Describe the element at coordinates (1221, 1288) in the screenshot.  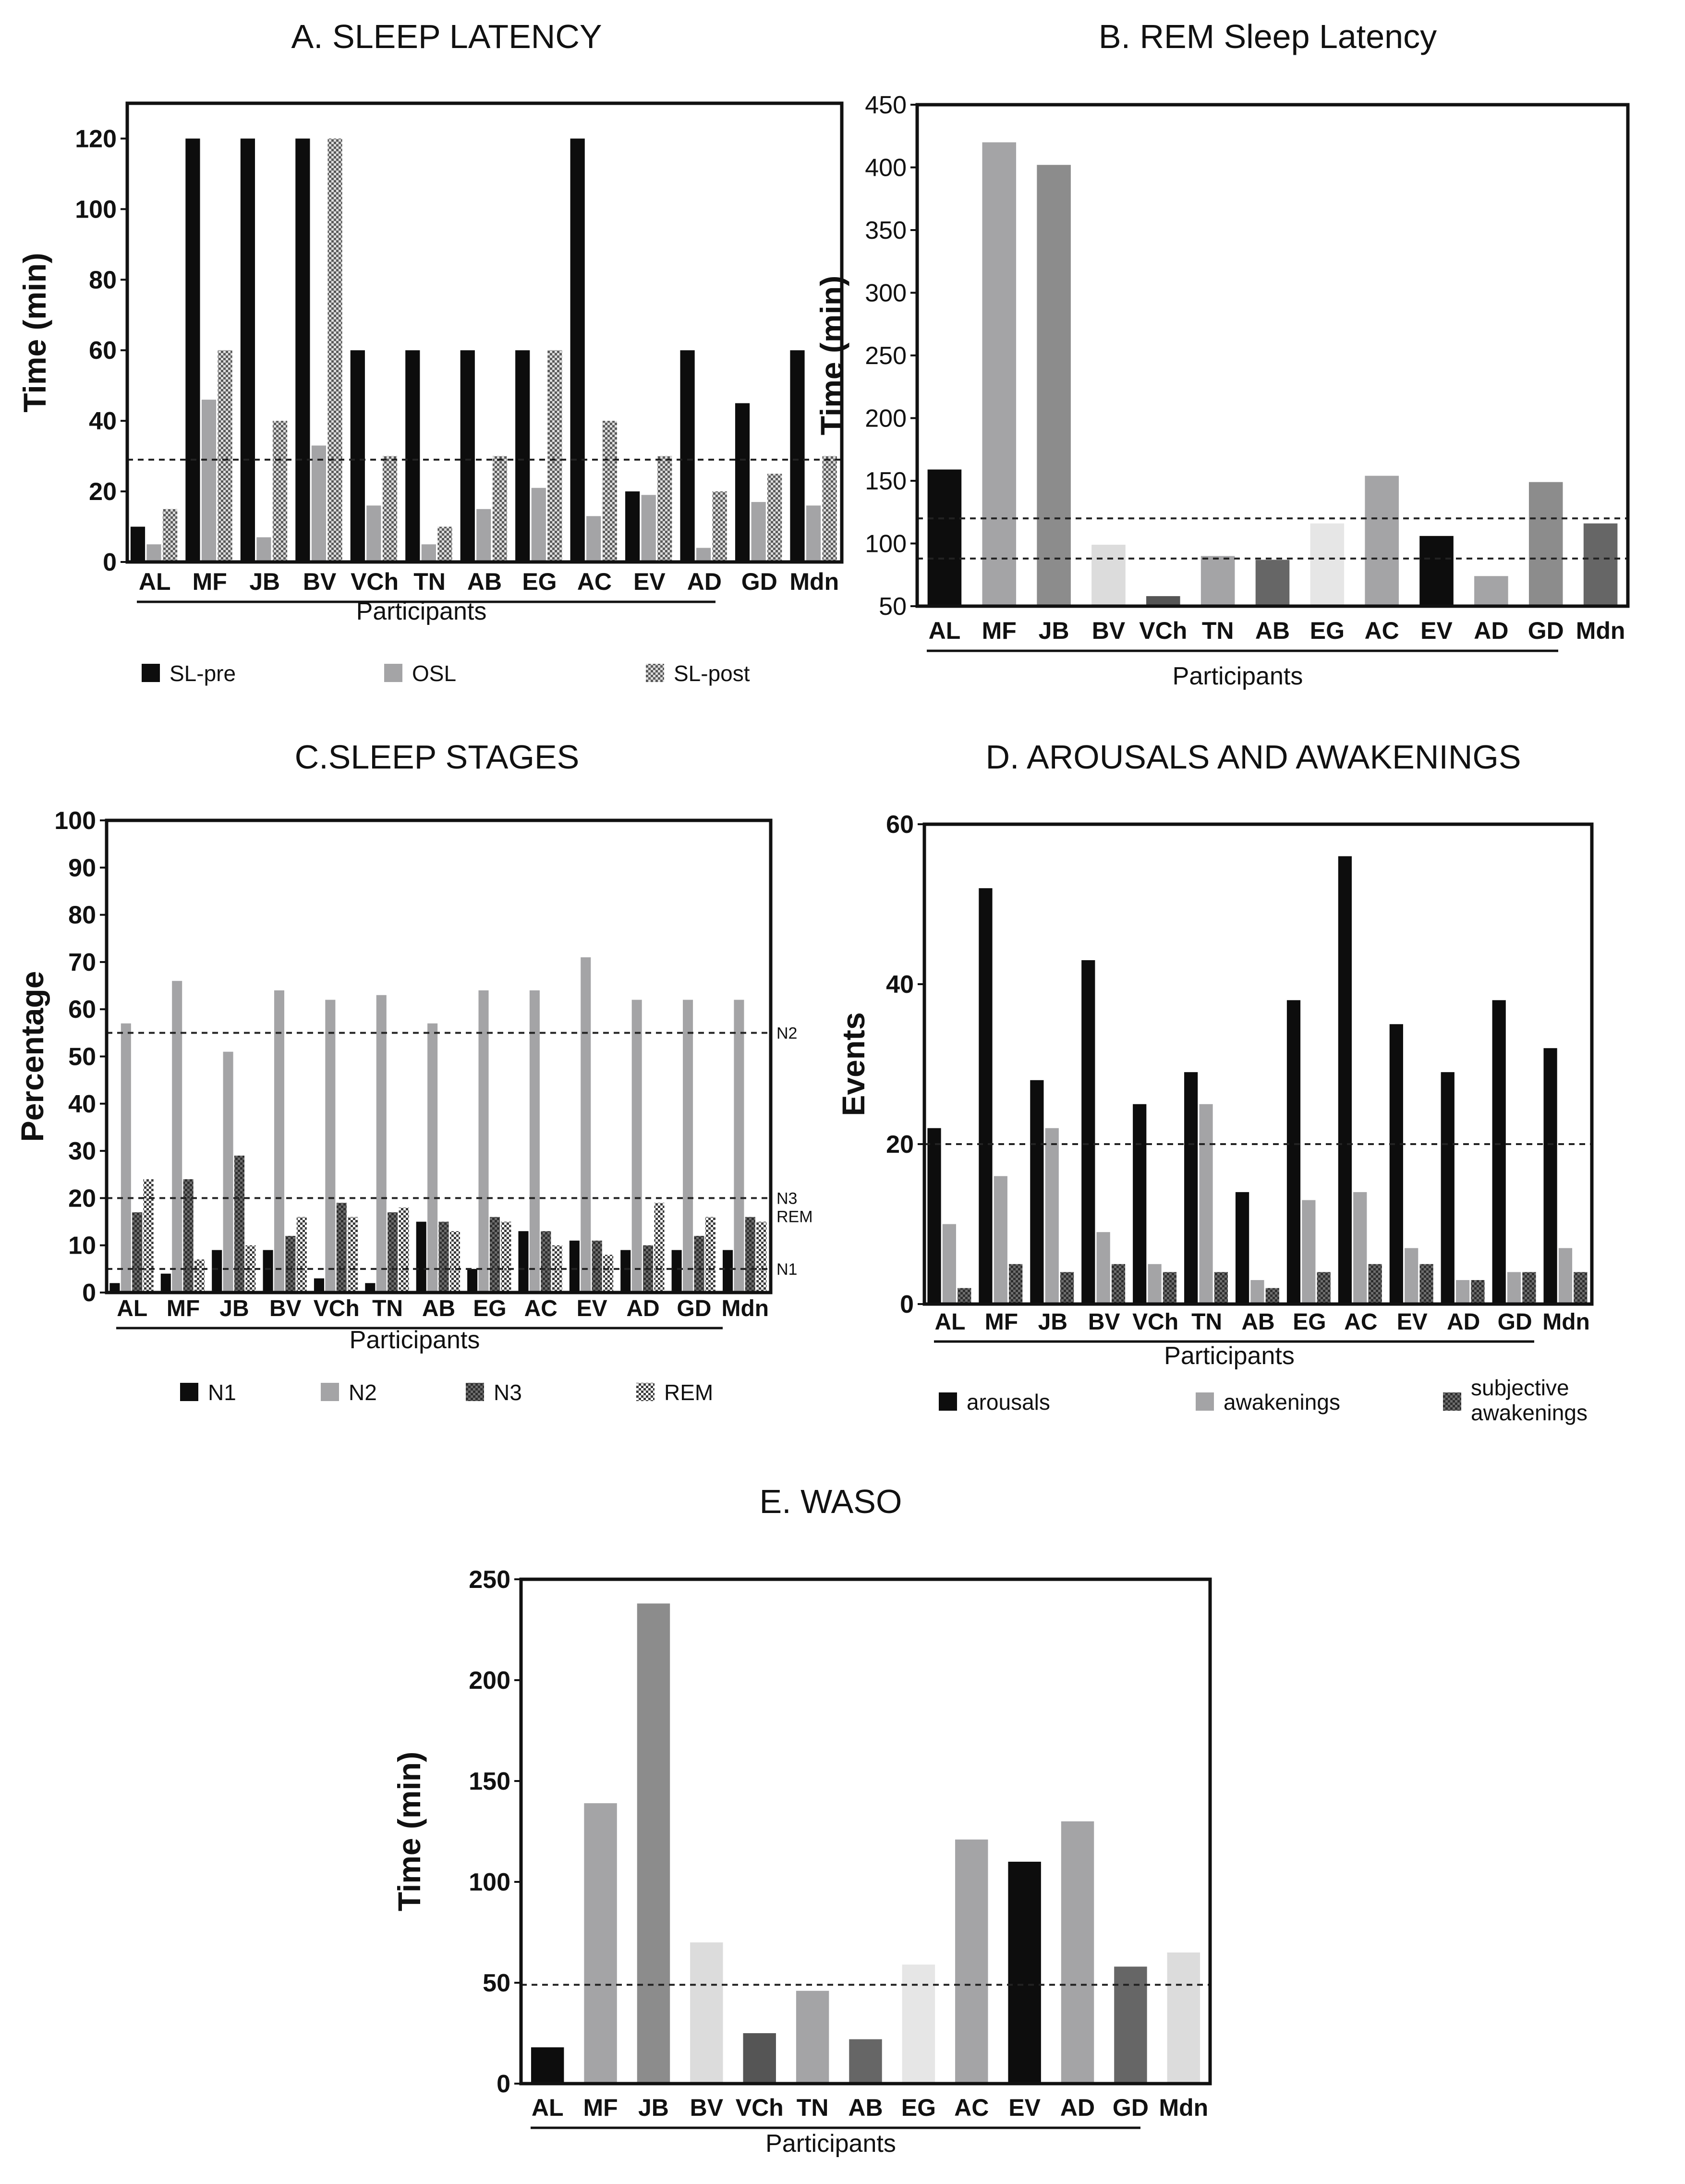
I see `bar-subjective-awakenings-tn` at that location.